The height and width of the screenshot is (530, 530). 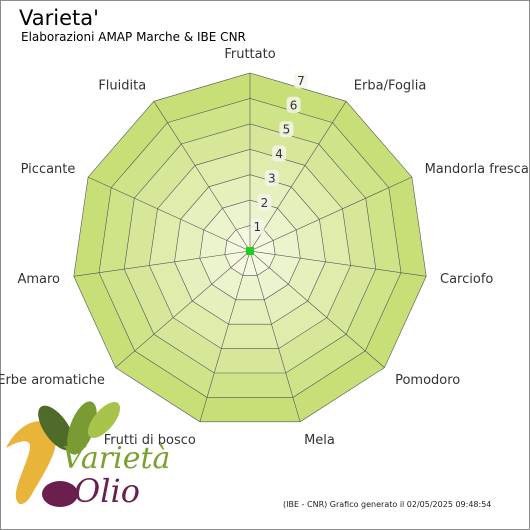 I want to click on tick-label-3: 3, so click(x=272, y=178).